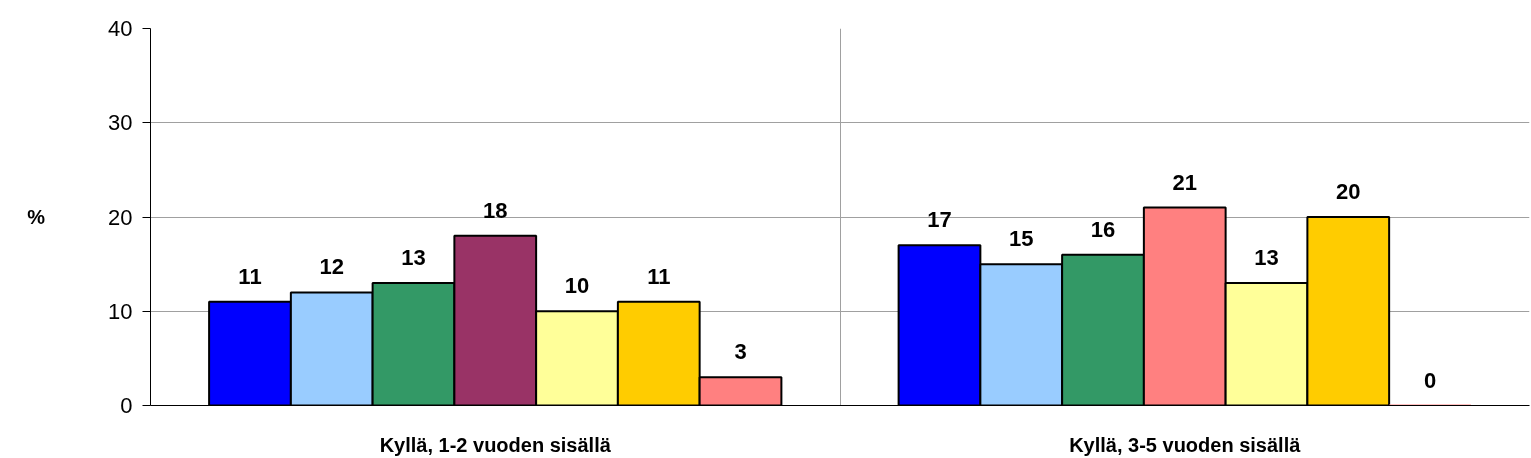  I want to click on data-label: 20, so click(1348, 191).